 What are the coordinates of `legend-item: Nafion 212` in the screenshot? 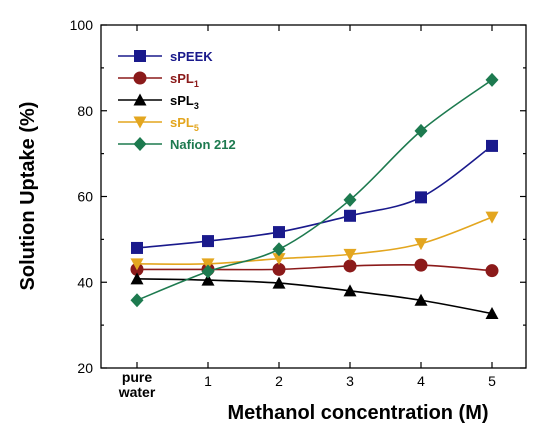 It's located at (177, 144).